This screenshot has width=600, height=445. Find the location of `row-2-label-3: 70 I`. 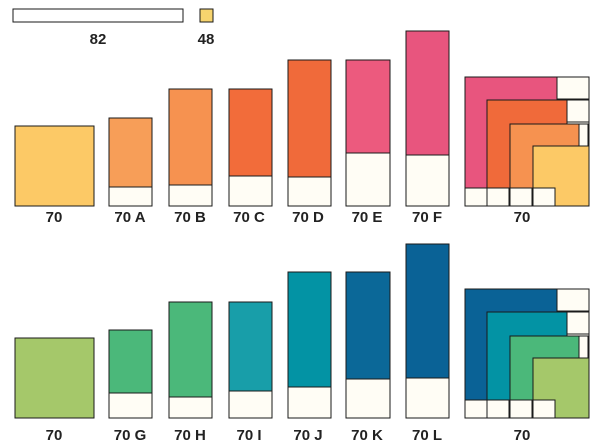

row-2-label-3: 70 I is located at coordinates (248, 435).